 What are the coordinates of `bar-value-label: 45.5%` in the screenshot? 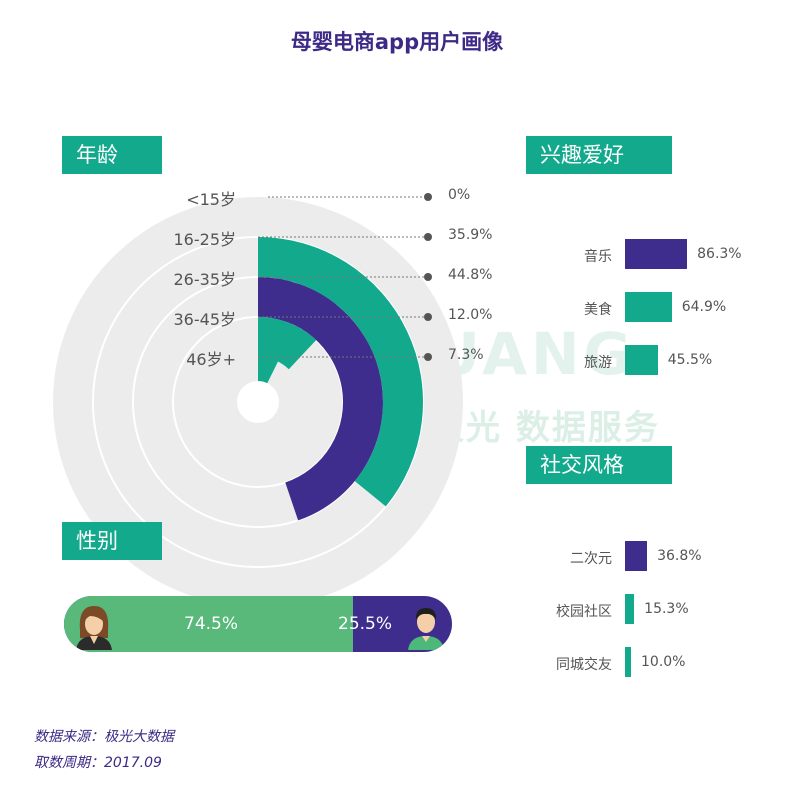 It's located at (690, 360).